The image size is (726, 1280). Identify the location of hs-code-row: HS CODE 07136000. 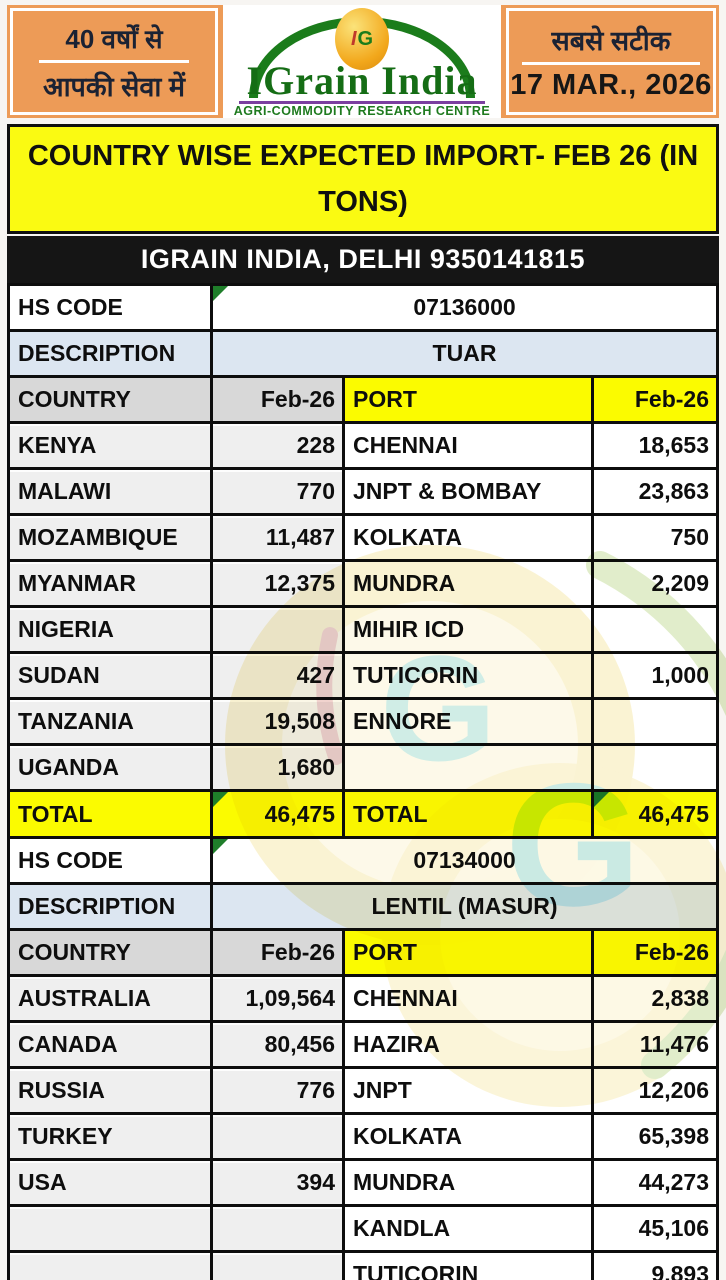
(363, 309).